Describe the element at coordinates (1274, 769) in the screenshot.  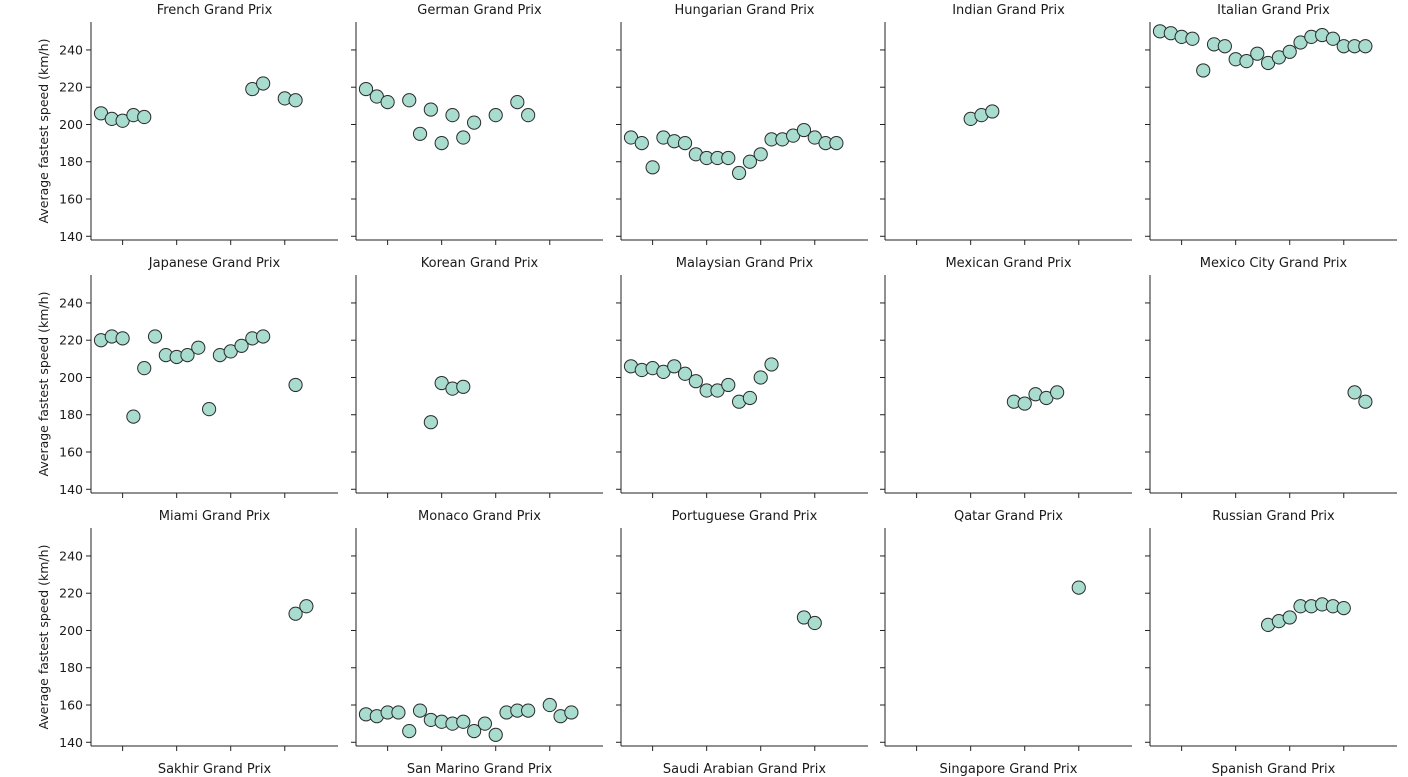
I see `panel-title: Spanish Grand Prix` at that location.